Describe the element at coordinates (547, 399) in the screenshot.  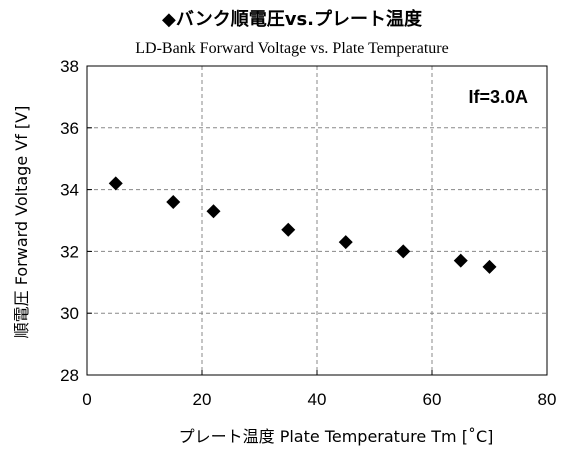
I see `x-tick-label: 80` at that location.